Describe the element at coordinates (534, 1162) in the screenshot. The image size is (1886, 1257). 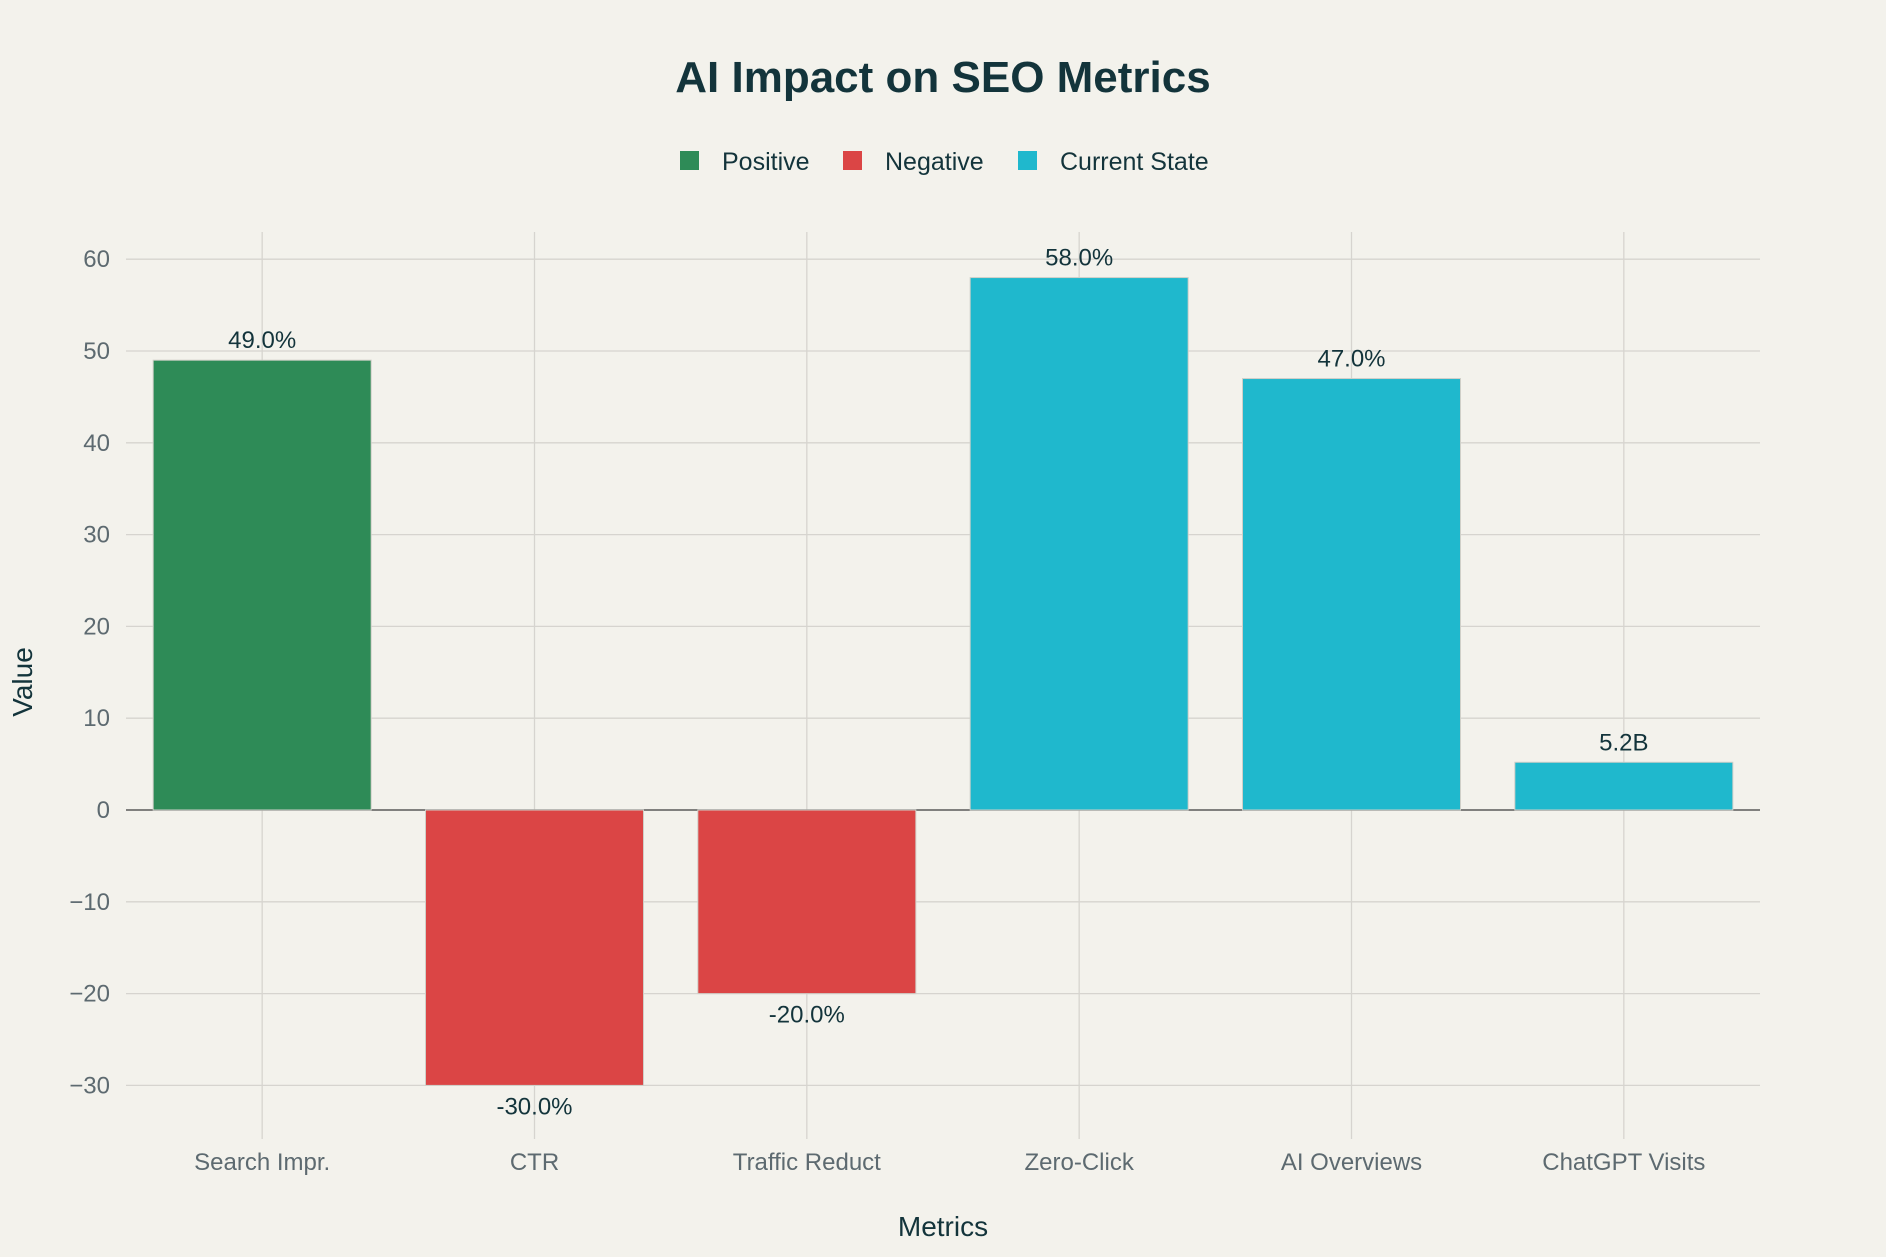
I see `x-tick-label: CTR` at that location.